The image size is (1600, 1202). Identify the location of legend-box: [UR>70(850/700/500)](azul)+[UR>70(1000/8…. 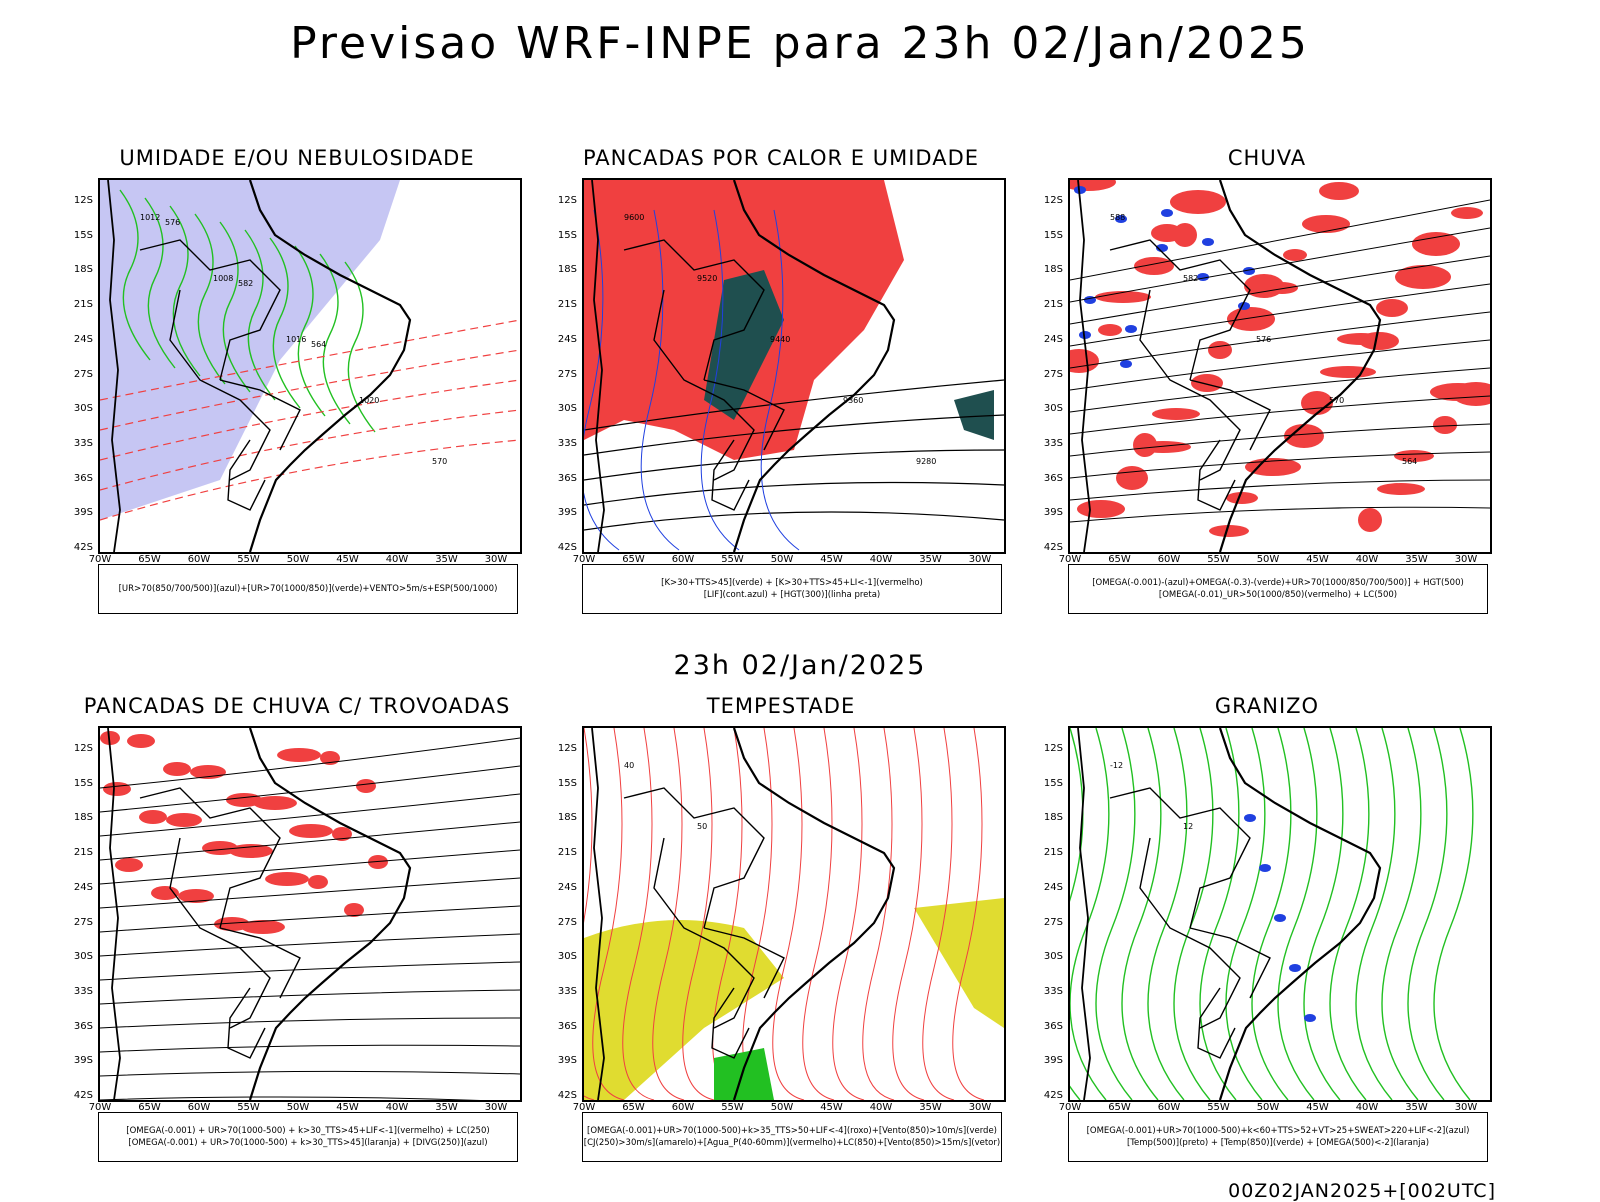
(308, 589).